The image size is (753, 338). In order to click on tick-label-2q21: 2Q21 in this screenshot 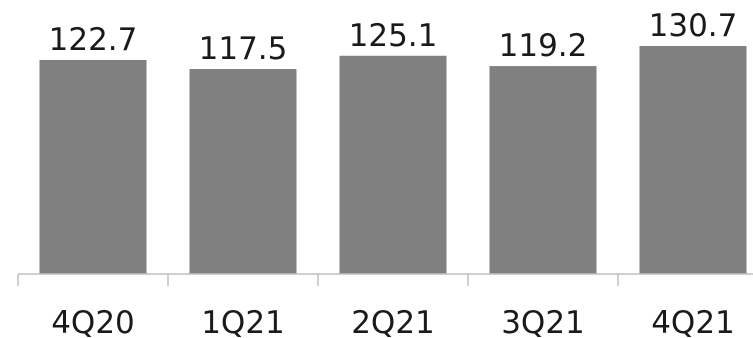, I will do `click(393, 321)`.